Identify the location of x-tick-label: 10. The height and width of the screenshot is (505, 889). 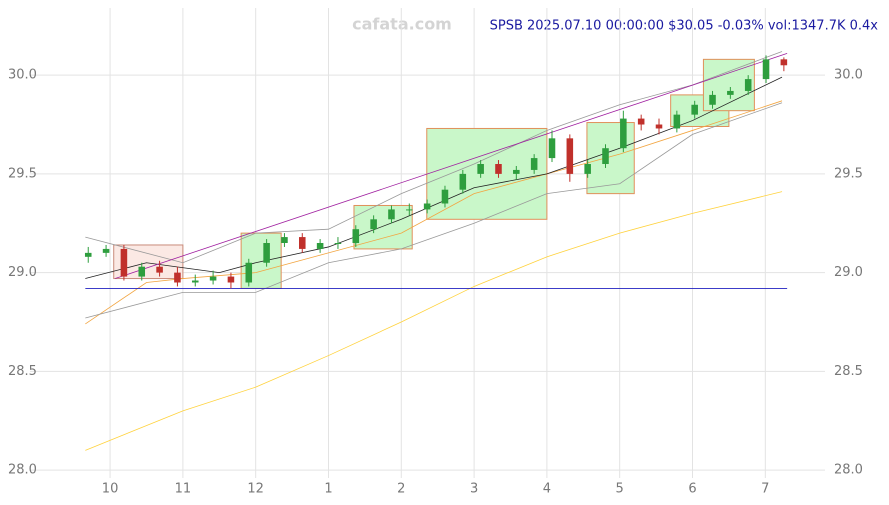
(110, 489).